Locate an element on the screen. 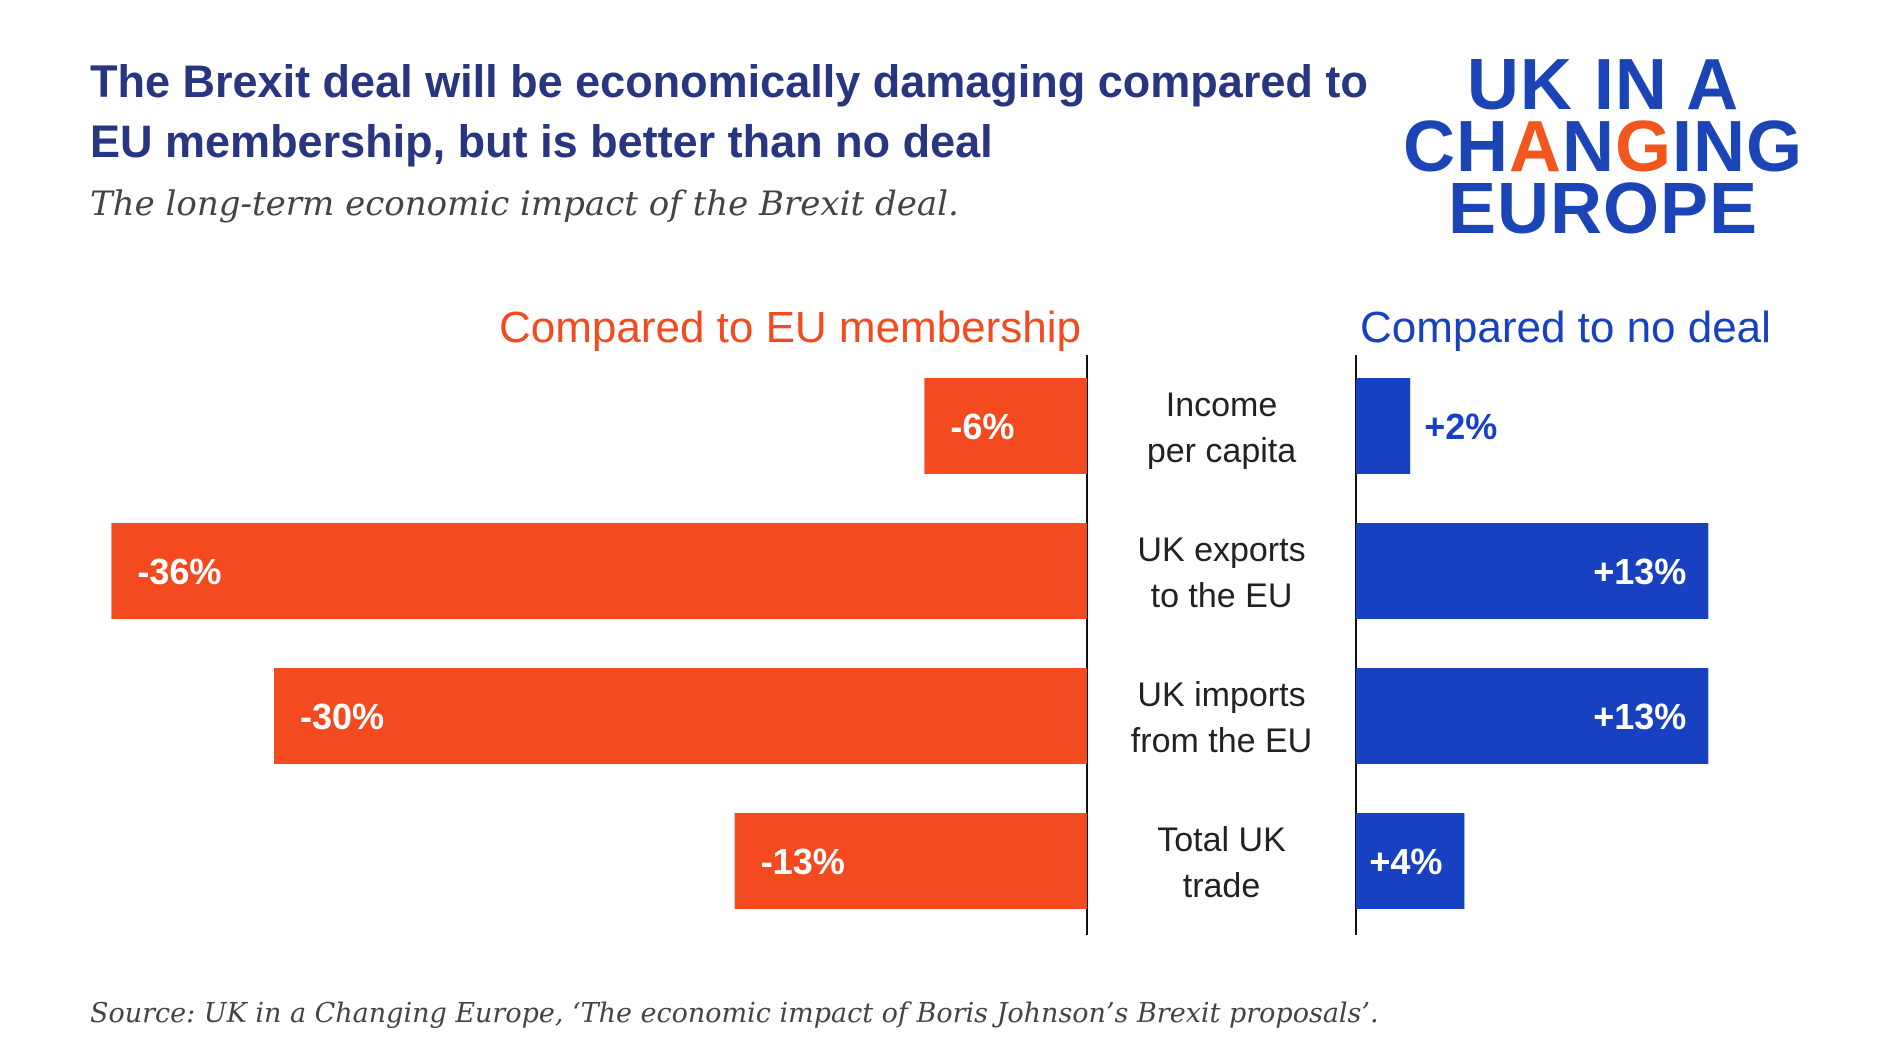 This screenshot has height=1050, width=1880. category-label: UK exports is located at coordinates (1221, 550).